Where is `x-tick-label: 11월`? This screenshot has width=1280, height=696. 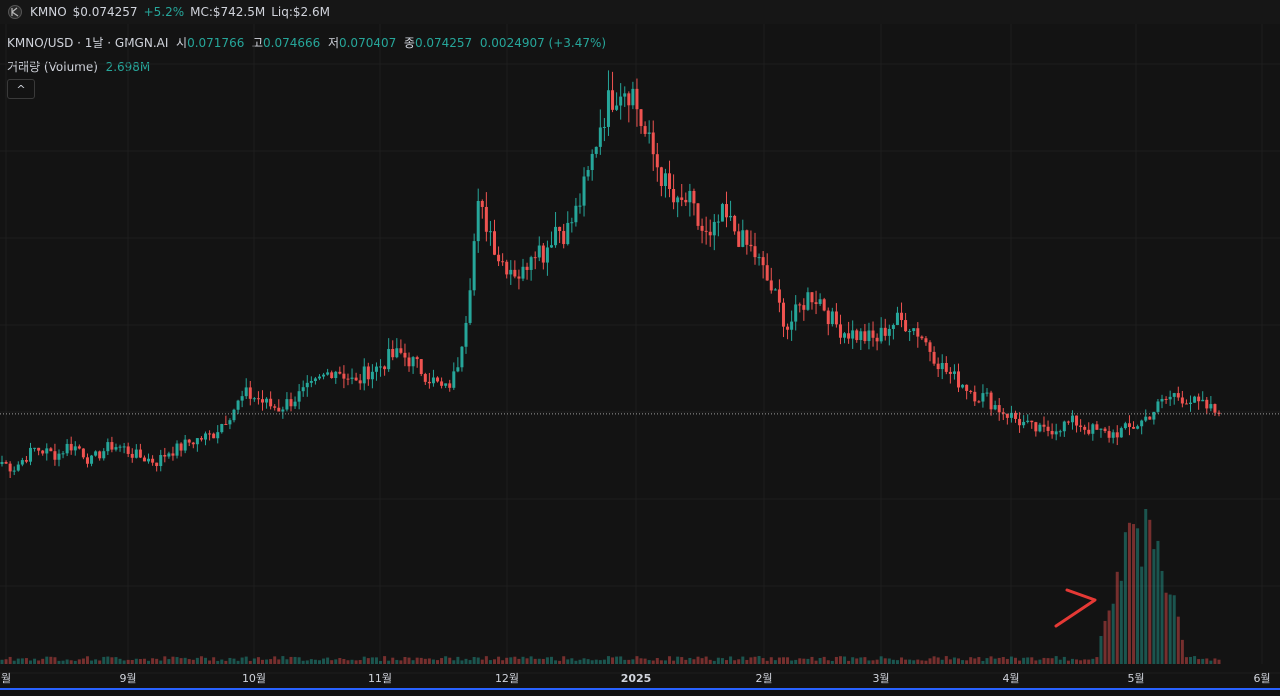 x-tick-label: 11월 is located at coordinates (380, 678).